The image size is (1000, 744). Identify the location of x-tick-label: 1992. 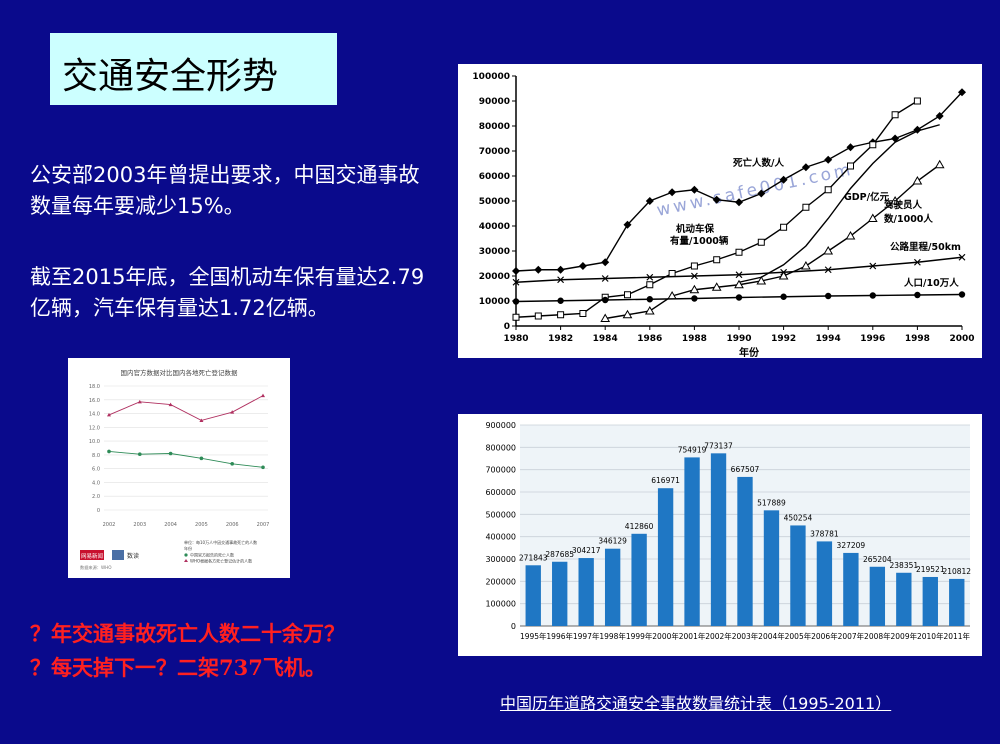
(783, 339).